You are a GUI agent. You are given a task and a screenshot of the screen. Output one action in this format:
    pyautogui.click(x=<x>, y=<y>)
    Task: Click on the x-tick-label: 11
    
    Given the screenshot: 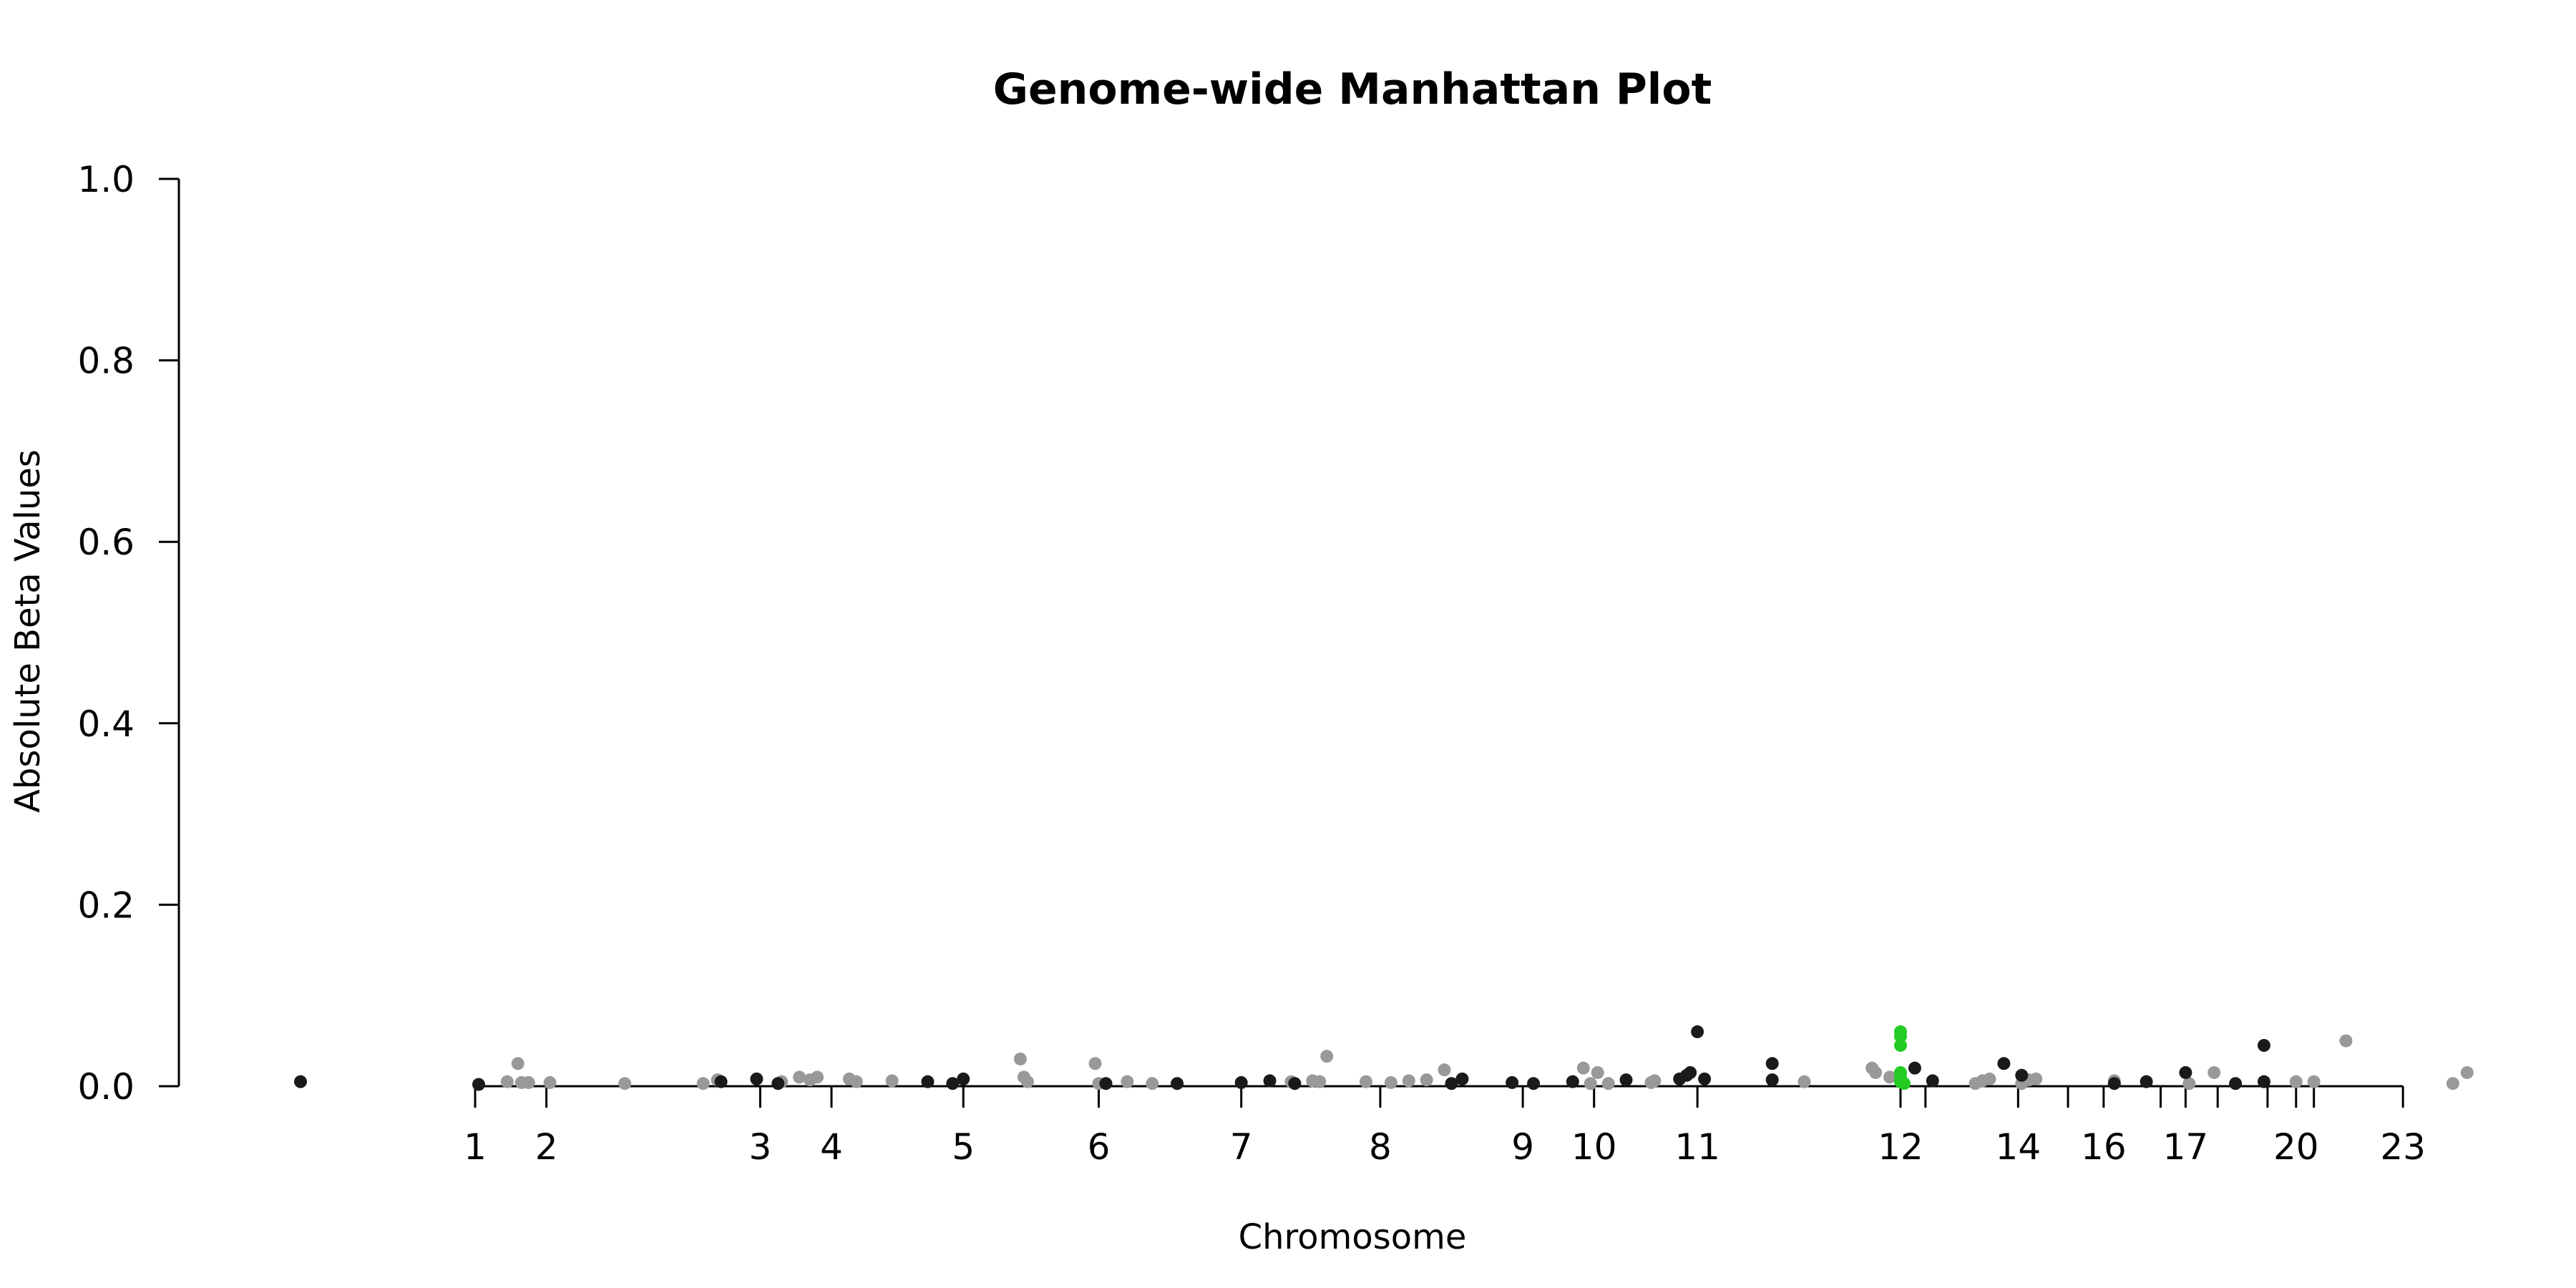 What is the action you would take?
    pyautogui.click(x=1697, y=1147)
    